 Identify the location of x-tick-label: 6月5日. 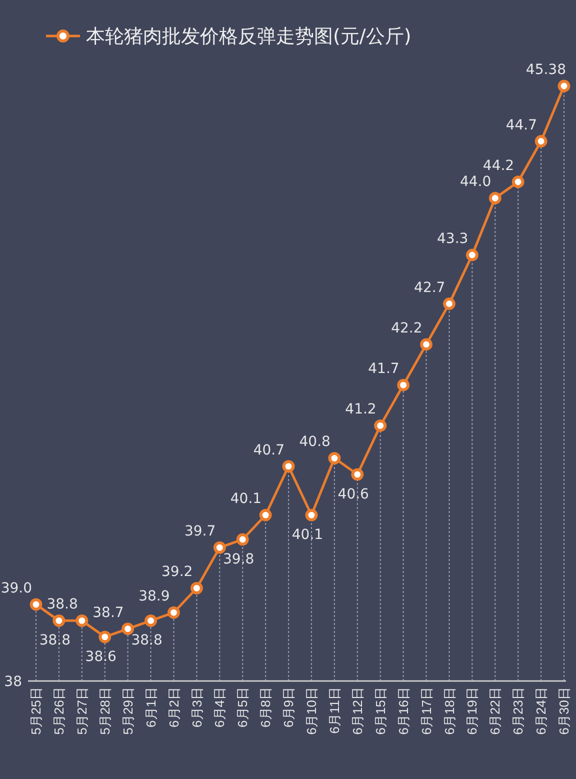
(242, 707).